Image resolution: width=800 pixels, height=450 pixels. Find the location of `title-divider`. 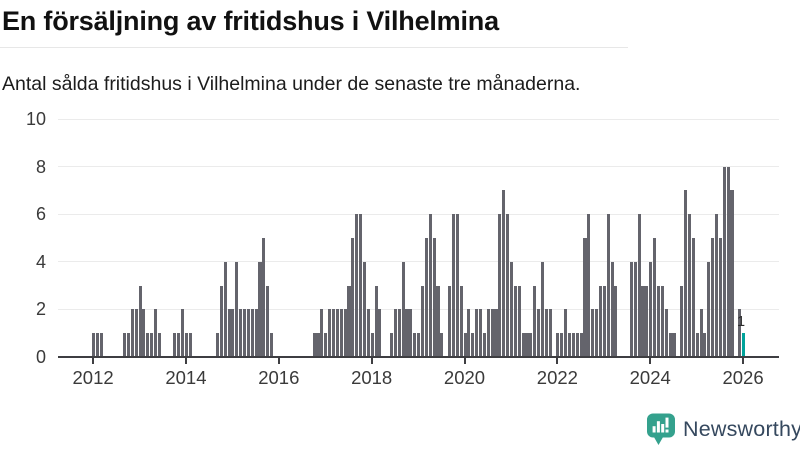

title-divider is located at coordinates (314, 47).